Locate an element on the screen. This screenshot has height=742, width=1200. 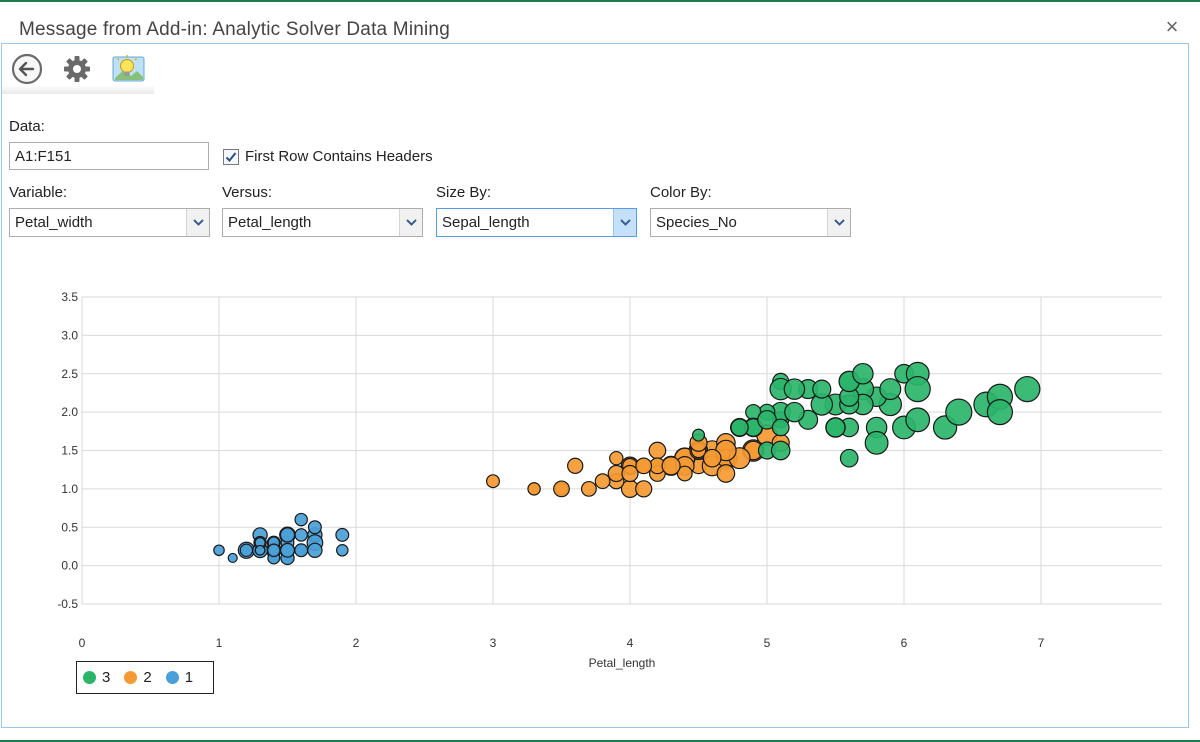
settings-button is located at coordinates (77, 69).